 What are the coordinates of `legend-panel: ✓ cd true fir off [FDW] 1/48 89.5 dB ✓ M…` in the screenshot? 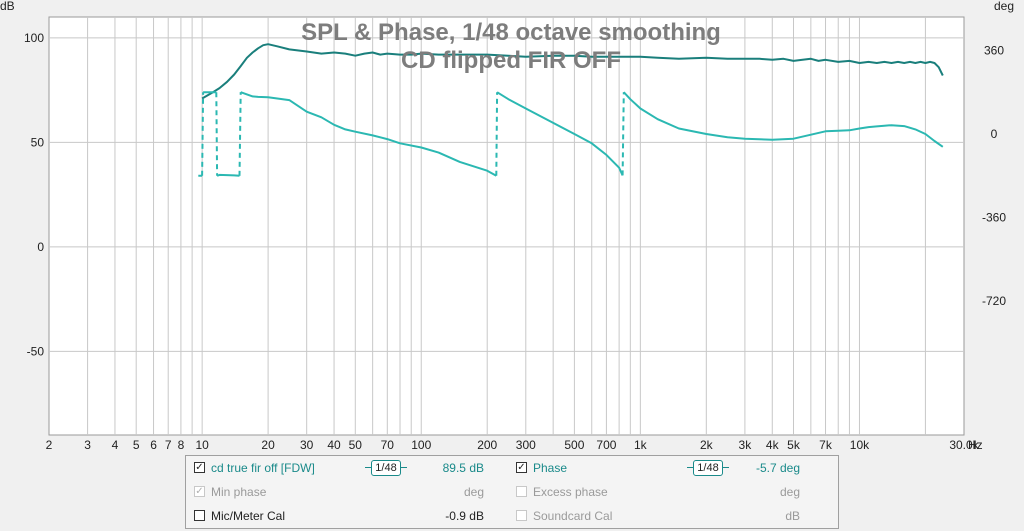 It's located at (512, 492).